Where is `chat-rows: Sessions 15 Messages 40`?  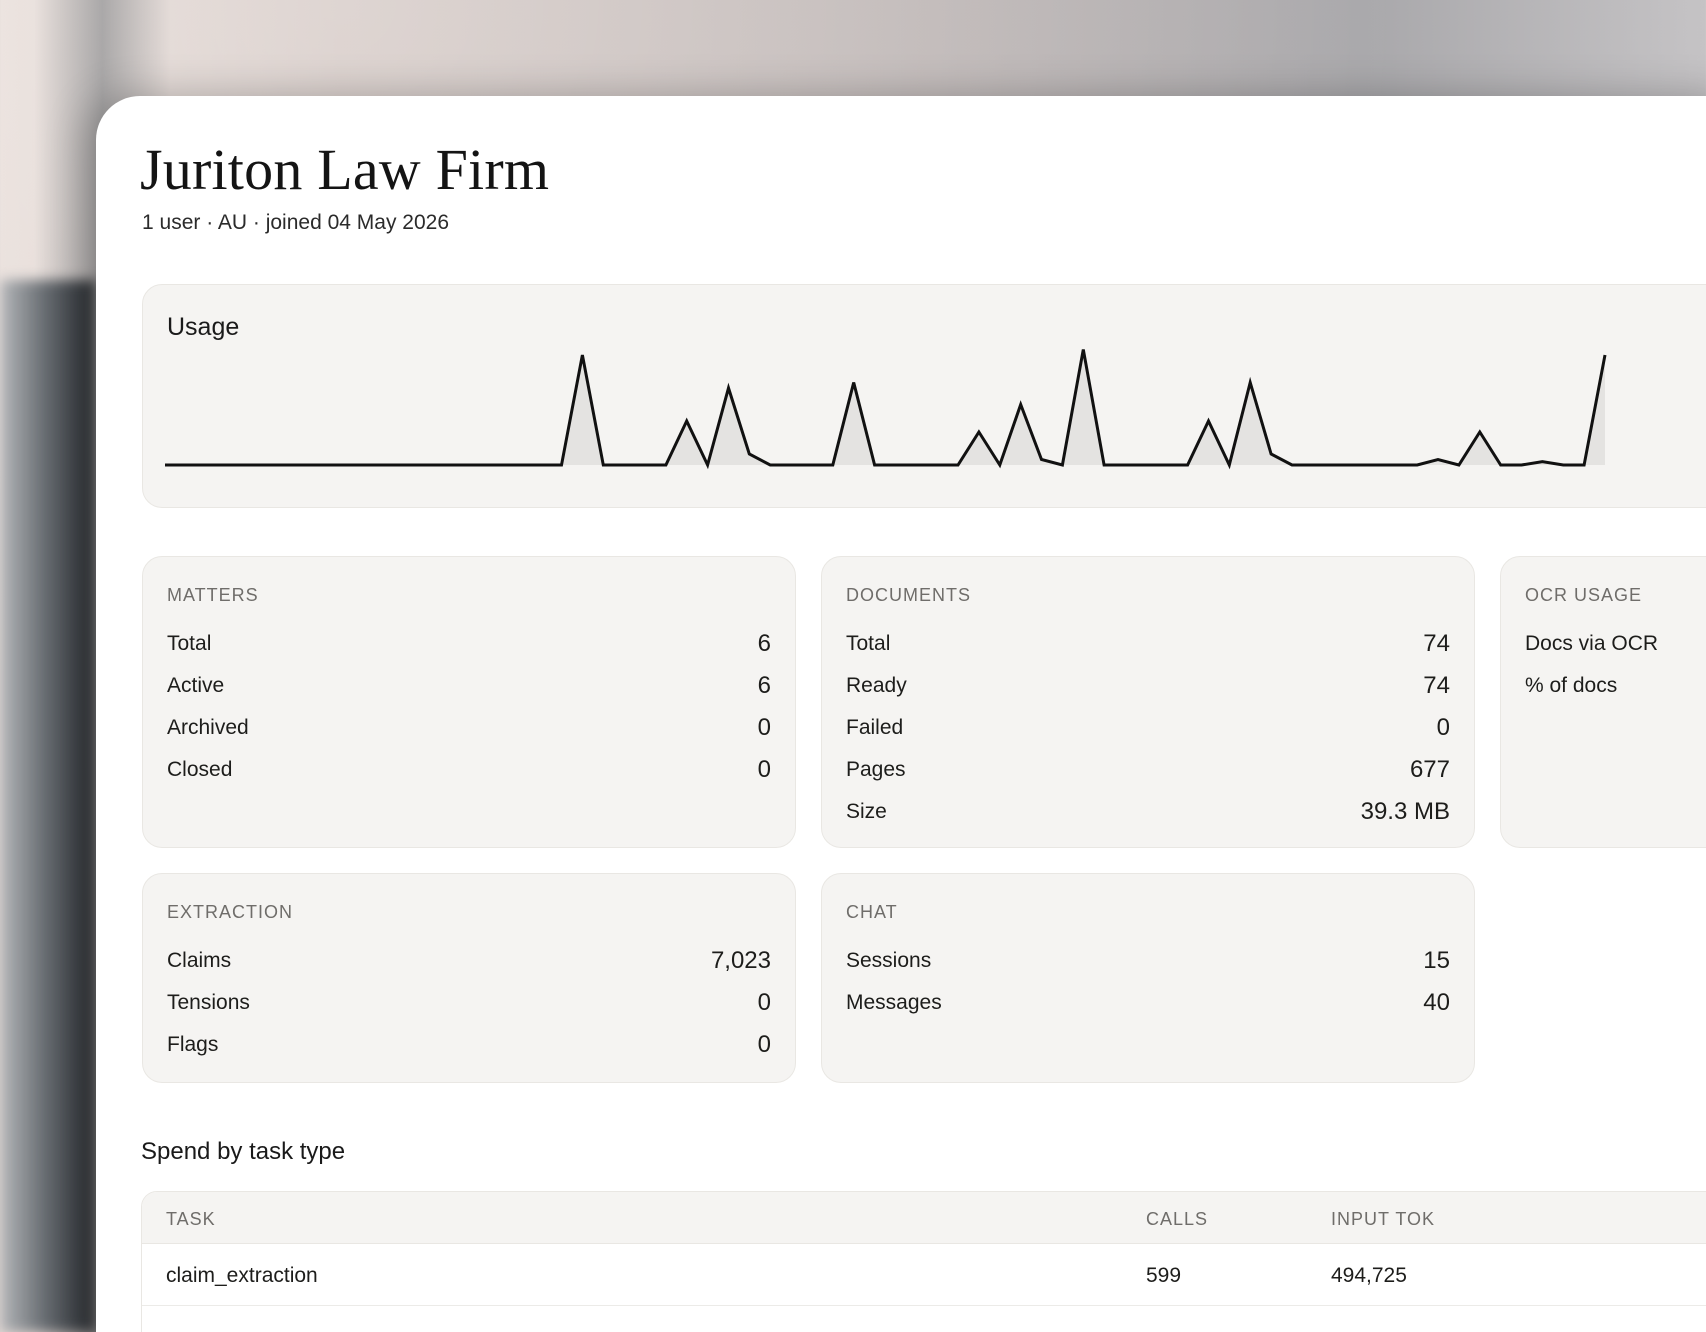
chat-rows: Sessions 15 Messages 40 is located at coordinates (1148, 982).